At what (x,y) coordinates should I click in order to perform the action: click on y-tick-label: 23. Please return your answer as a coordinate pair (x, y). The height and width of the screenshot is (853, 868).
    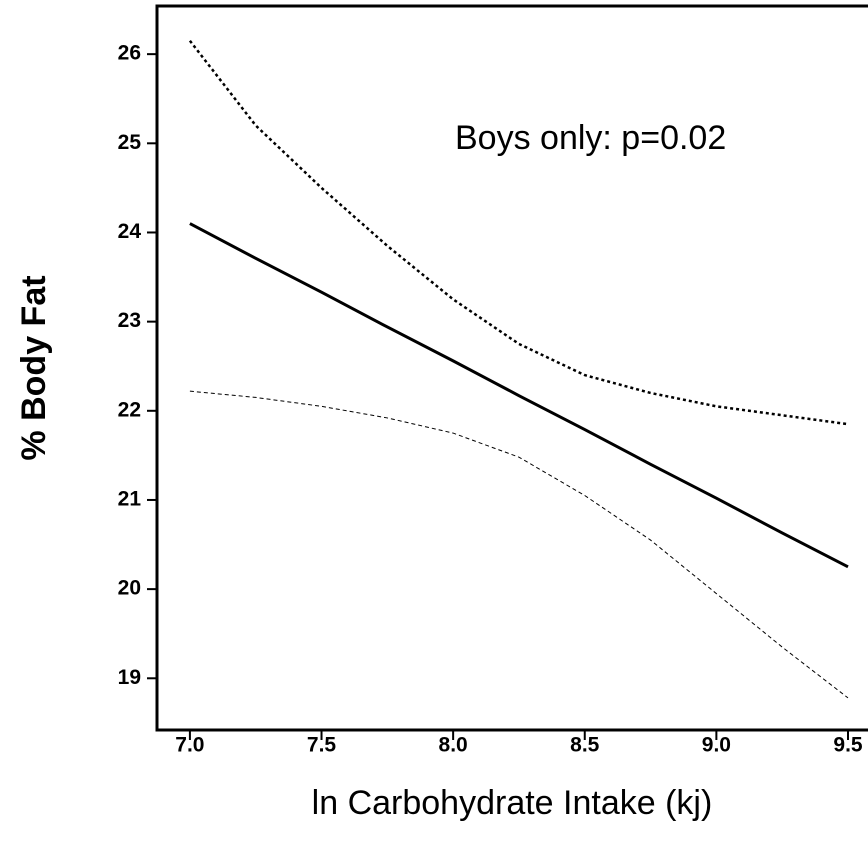
    Looking at the image, I should click on (129, 320).